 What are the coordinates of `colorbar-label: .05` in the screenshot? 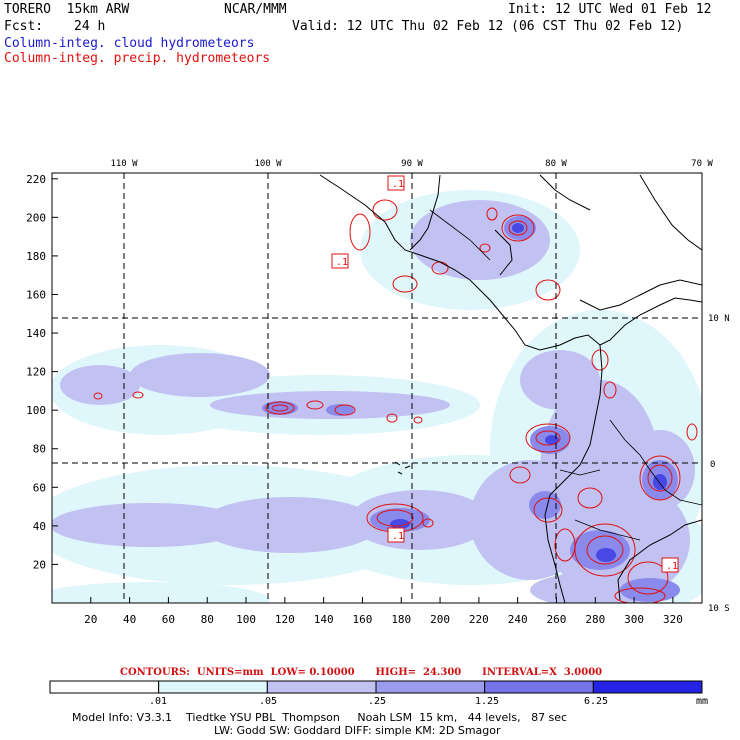 It's located at (268, 701).